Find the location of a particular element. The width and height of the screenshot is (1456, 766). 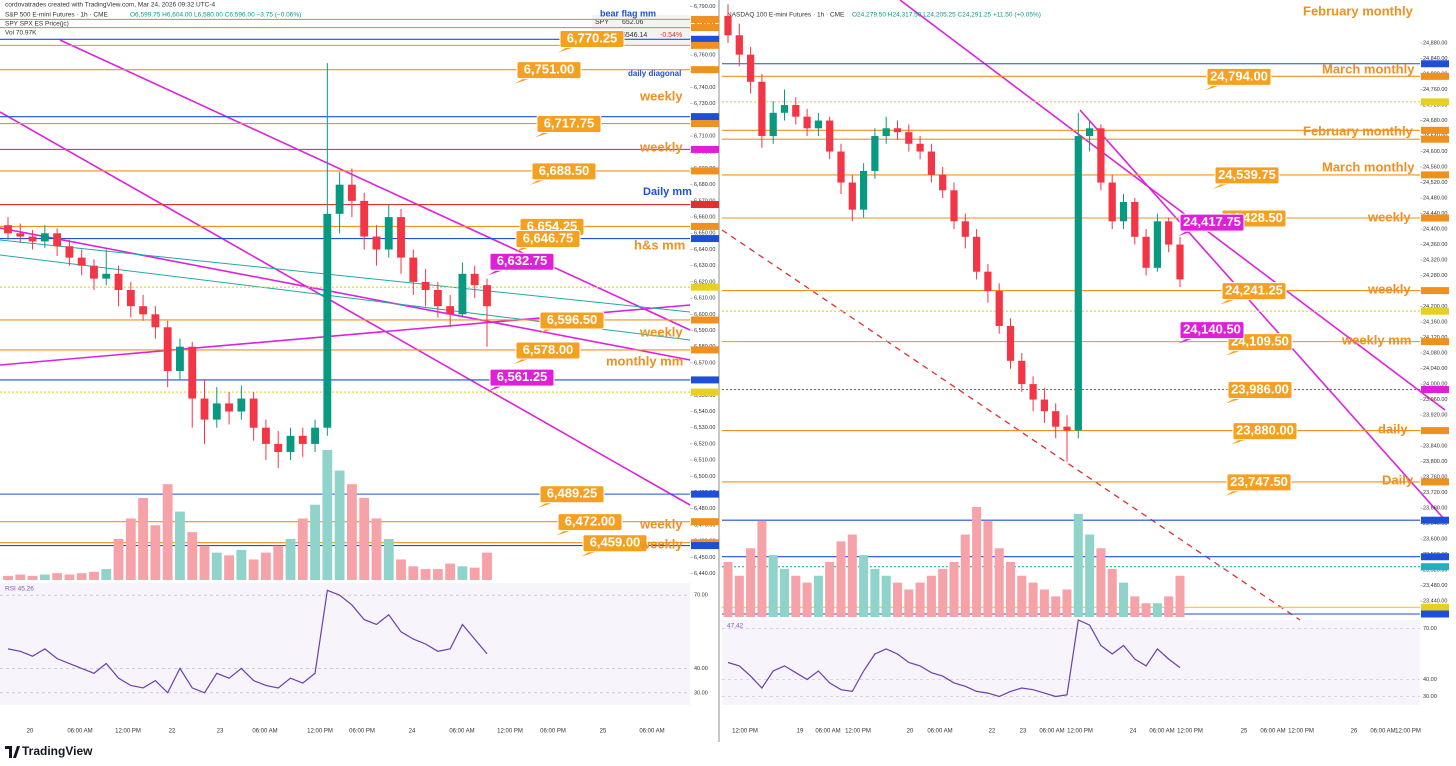

y-tick-label: 24,040.00 is located at coordinates (1435, 369).